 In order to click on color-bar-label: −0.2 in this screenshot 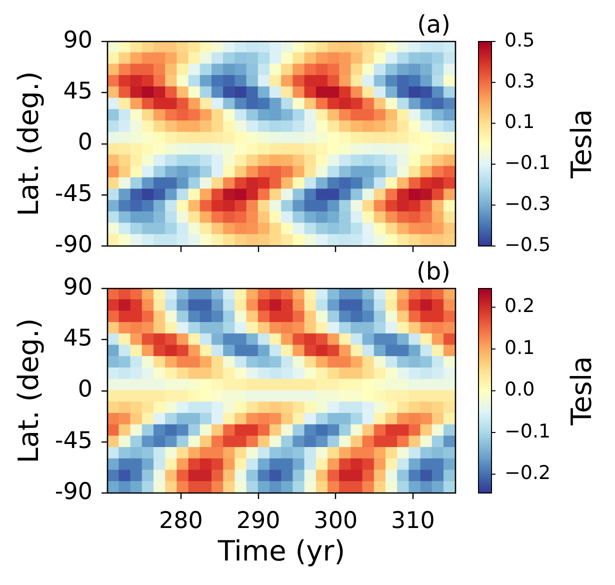, I will do `click(527, 473)`.